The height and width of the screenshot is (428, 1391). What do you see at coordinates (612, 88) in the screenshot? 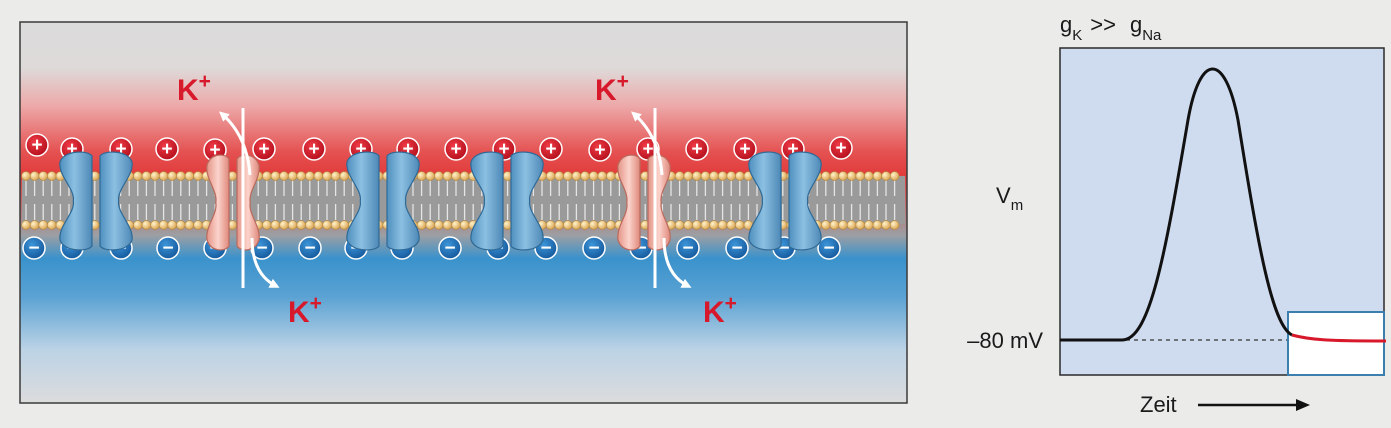
I see `ion-label-outside: K+` at bounding box center [612, 88].